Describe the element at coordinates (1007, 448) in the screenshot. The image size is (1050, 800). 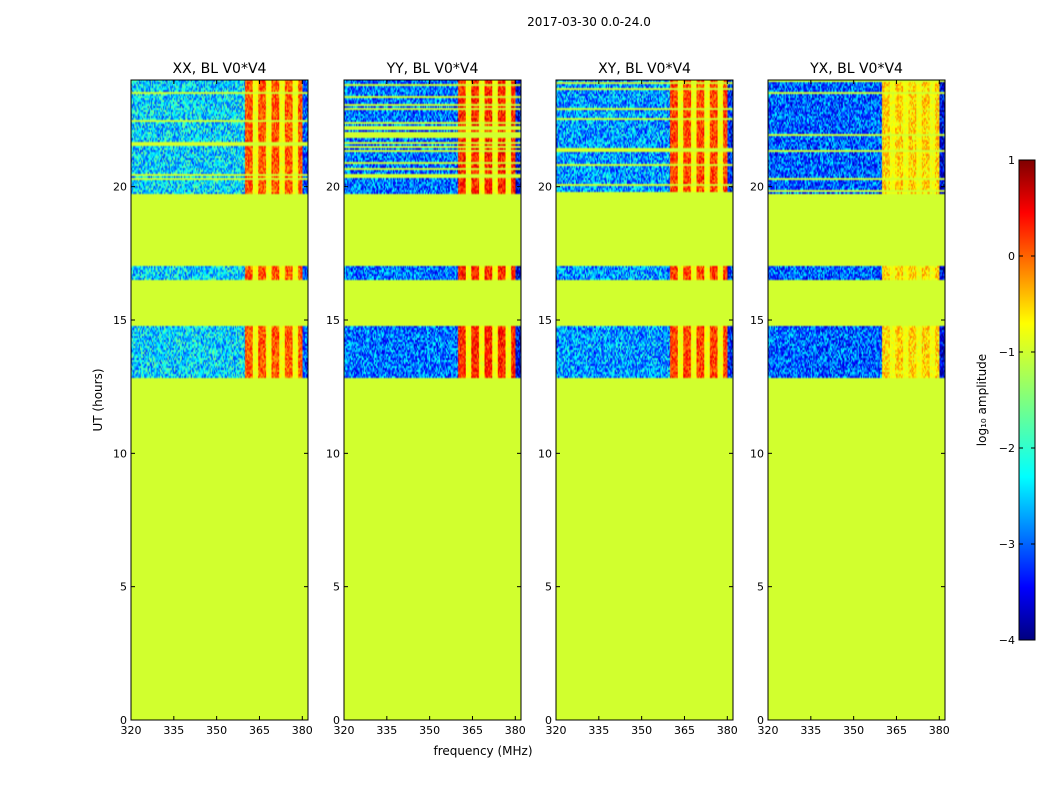
I see `colorbar-tick-label: −2` at that location.